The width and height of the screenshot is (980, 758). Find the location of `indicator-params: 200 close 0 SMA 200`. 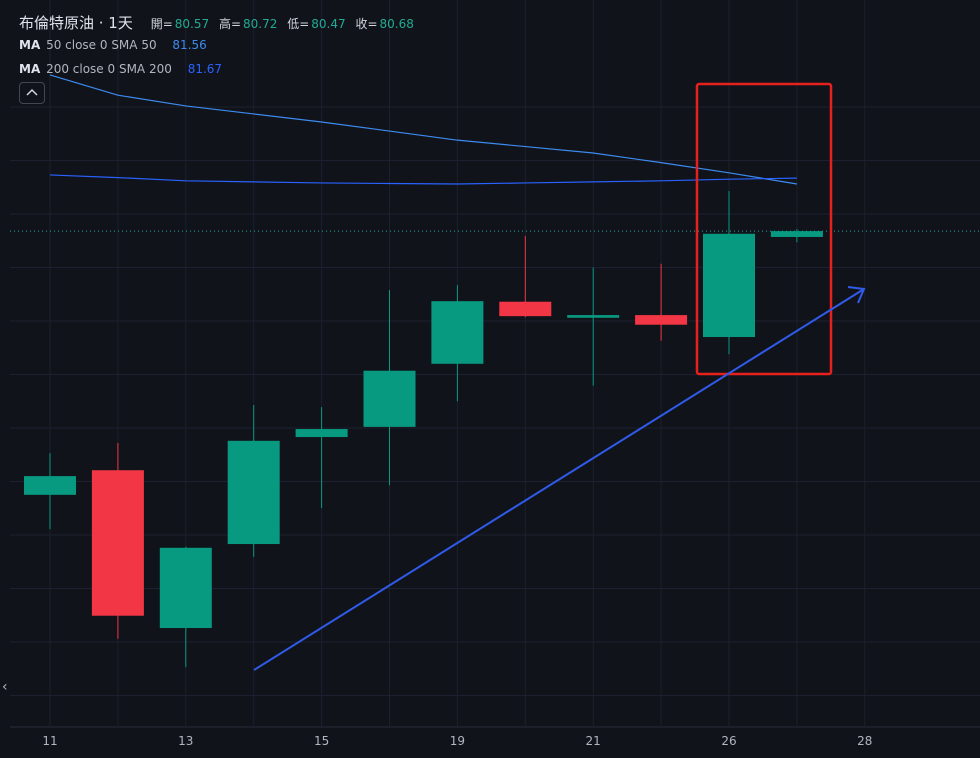

indicator-params: 200 close 0 SMA 200 is located at coordinates (109, 69).